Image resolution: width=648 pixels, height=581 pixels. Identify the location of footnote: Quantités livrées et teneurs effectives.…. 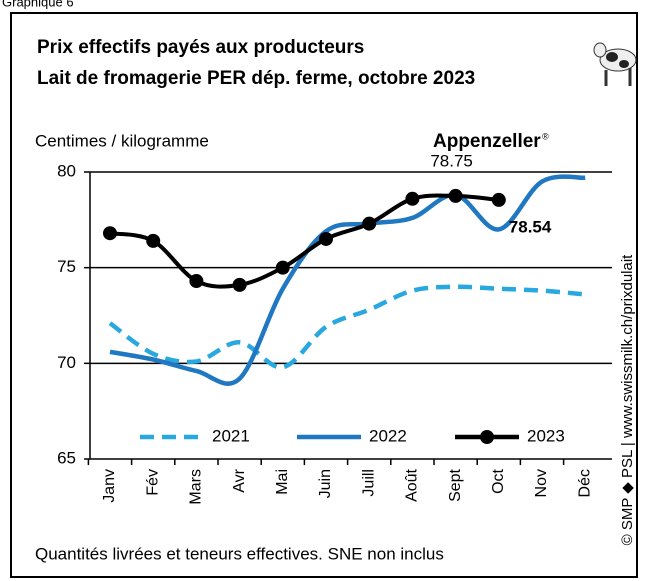
(239, 553).